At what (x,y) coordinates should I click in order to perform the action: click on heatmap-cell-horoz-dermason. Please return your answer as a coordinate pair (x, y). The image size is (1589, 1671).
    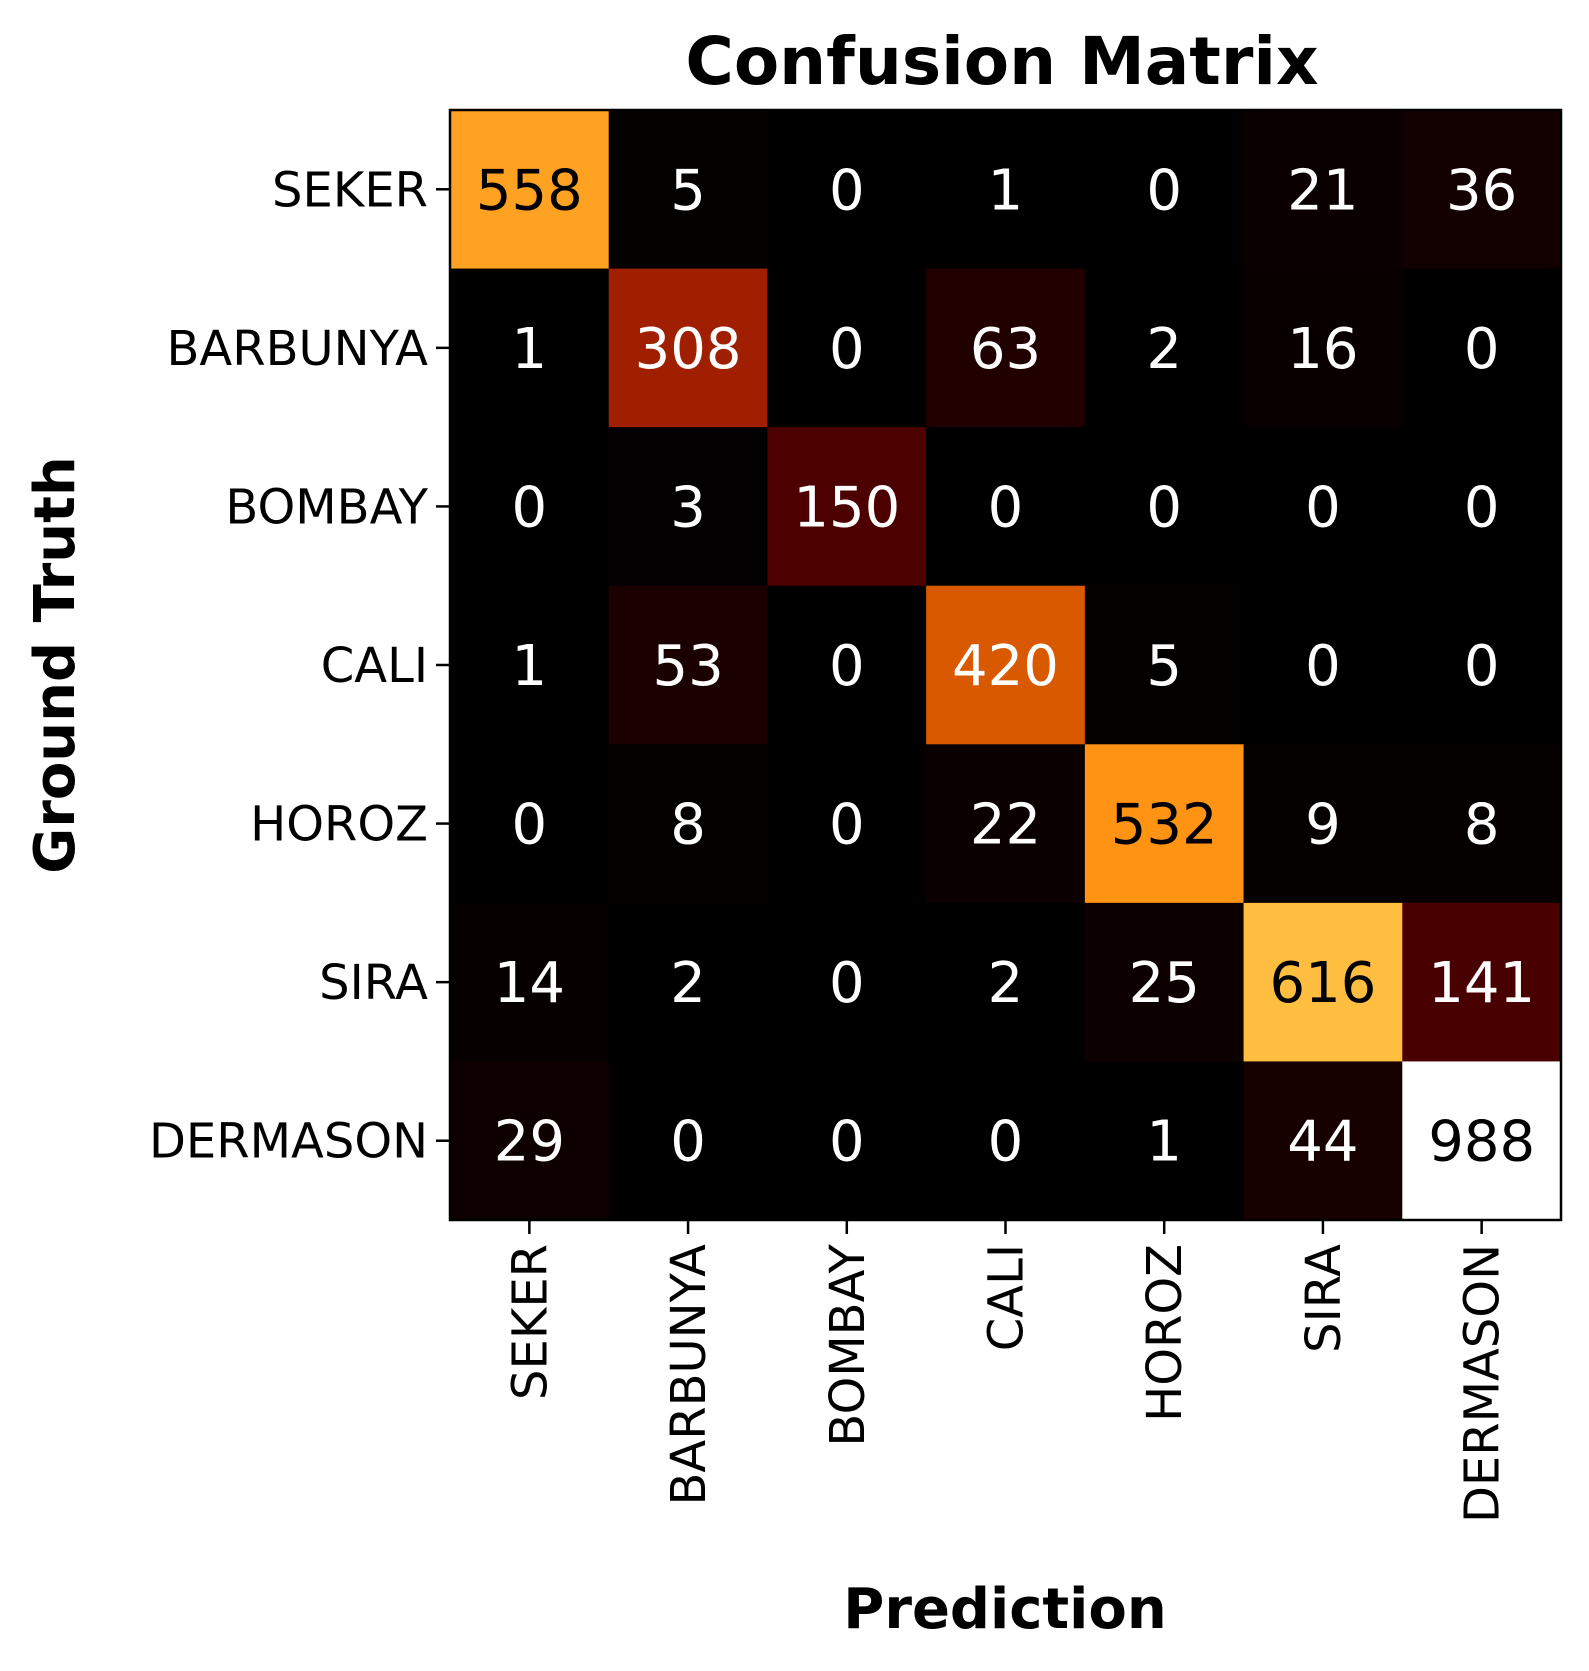
    Looking at the image, I should click on (1482, 824).